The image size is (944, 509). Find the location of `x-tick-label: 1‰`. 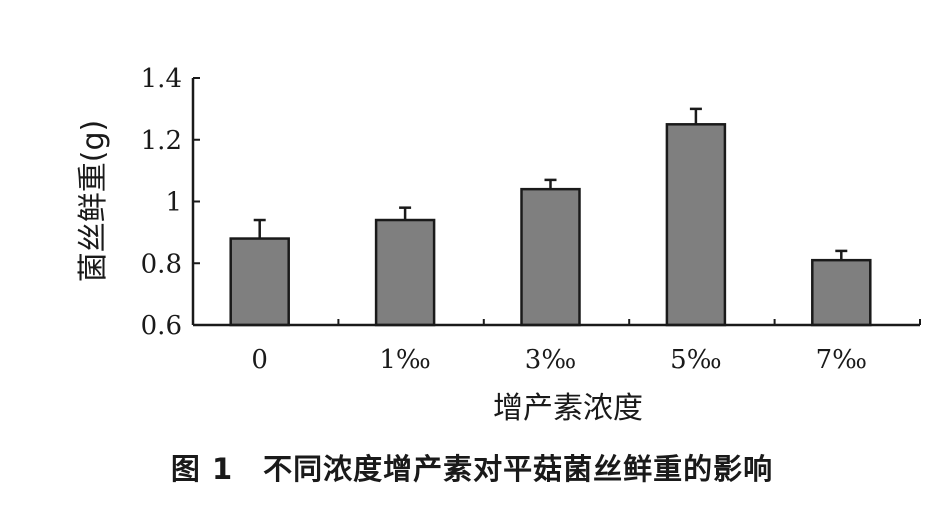

x-tick-label: 1‰ is located at coordinates (404, 360).